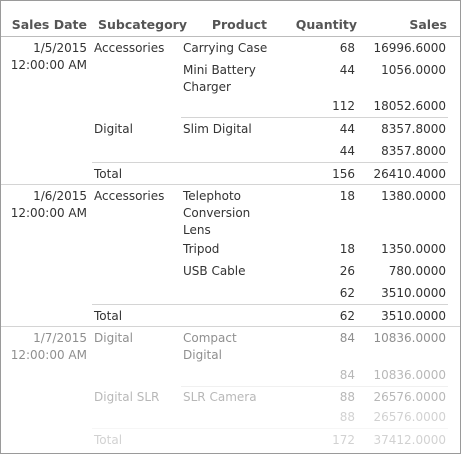 The image size is (461, 454). I want to click on product-name-wrap: Digital, so click(202, 355).